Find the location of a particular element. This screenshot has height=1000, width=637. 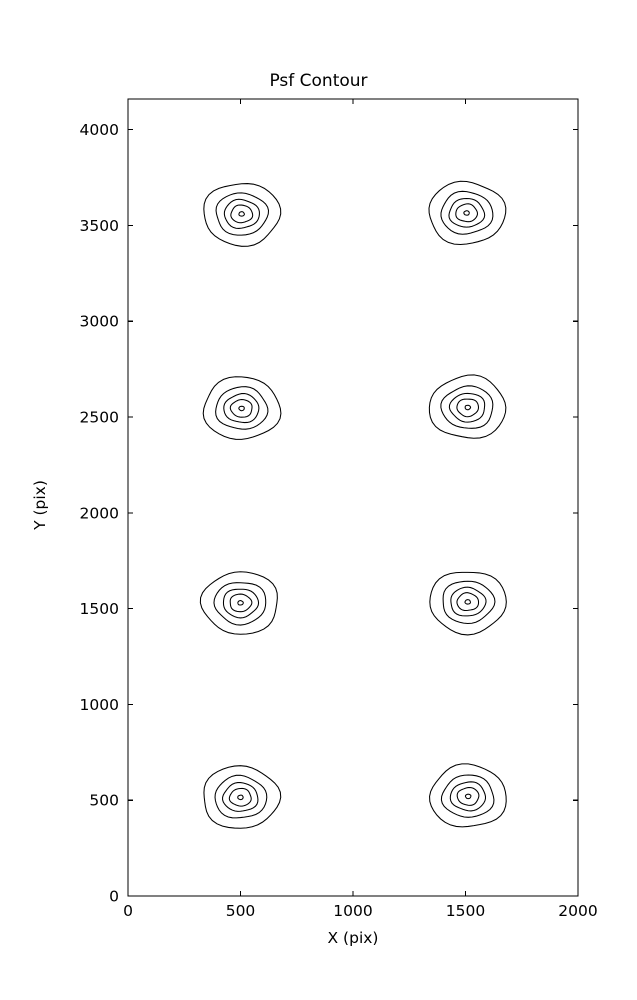

x-tick-label: 500 is located at coordinates (241, 911).